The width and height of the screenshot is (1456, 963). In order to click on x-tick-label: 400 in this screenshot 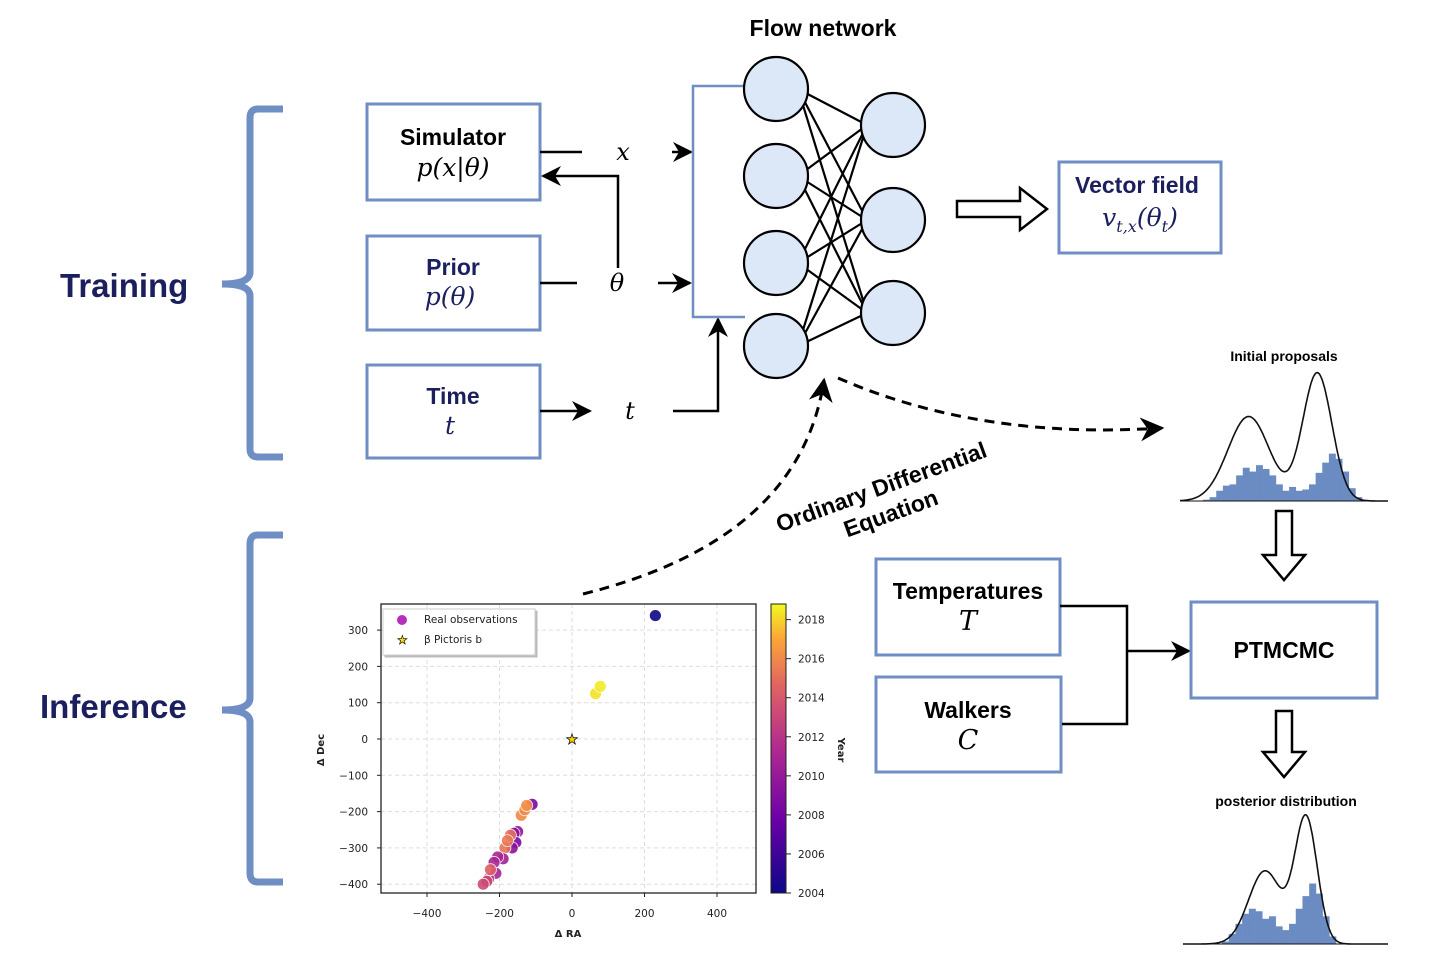, I will do `click(717, 914)`.